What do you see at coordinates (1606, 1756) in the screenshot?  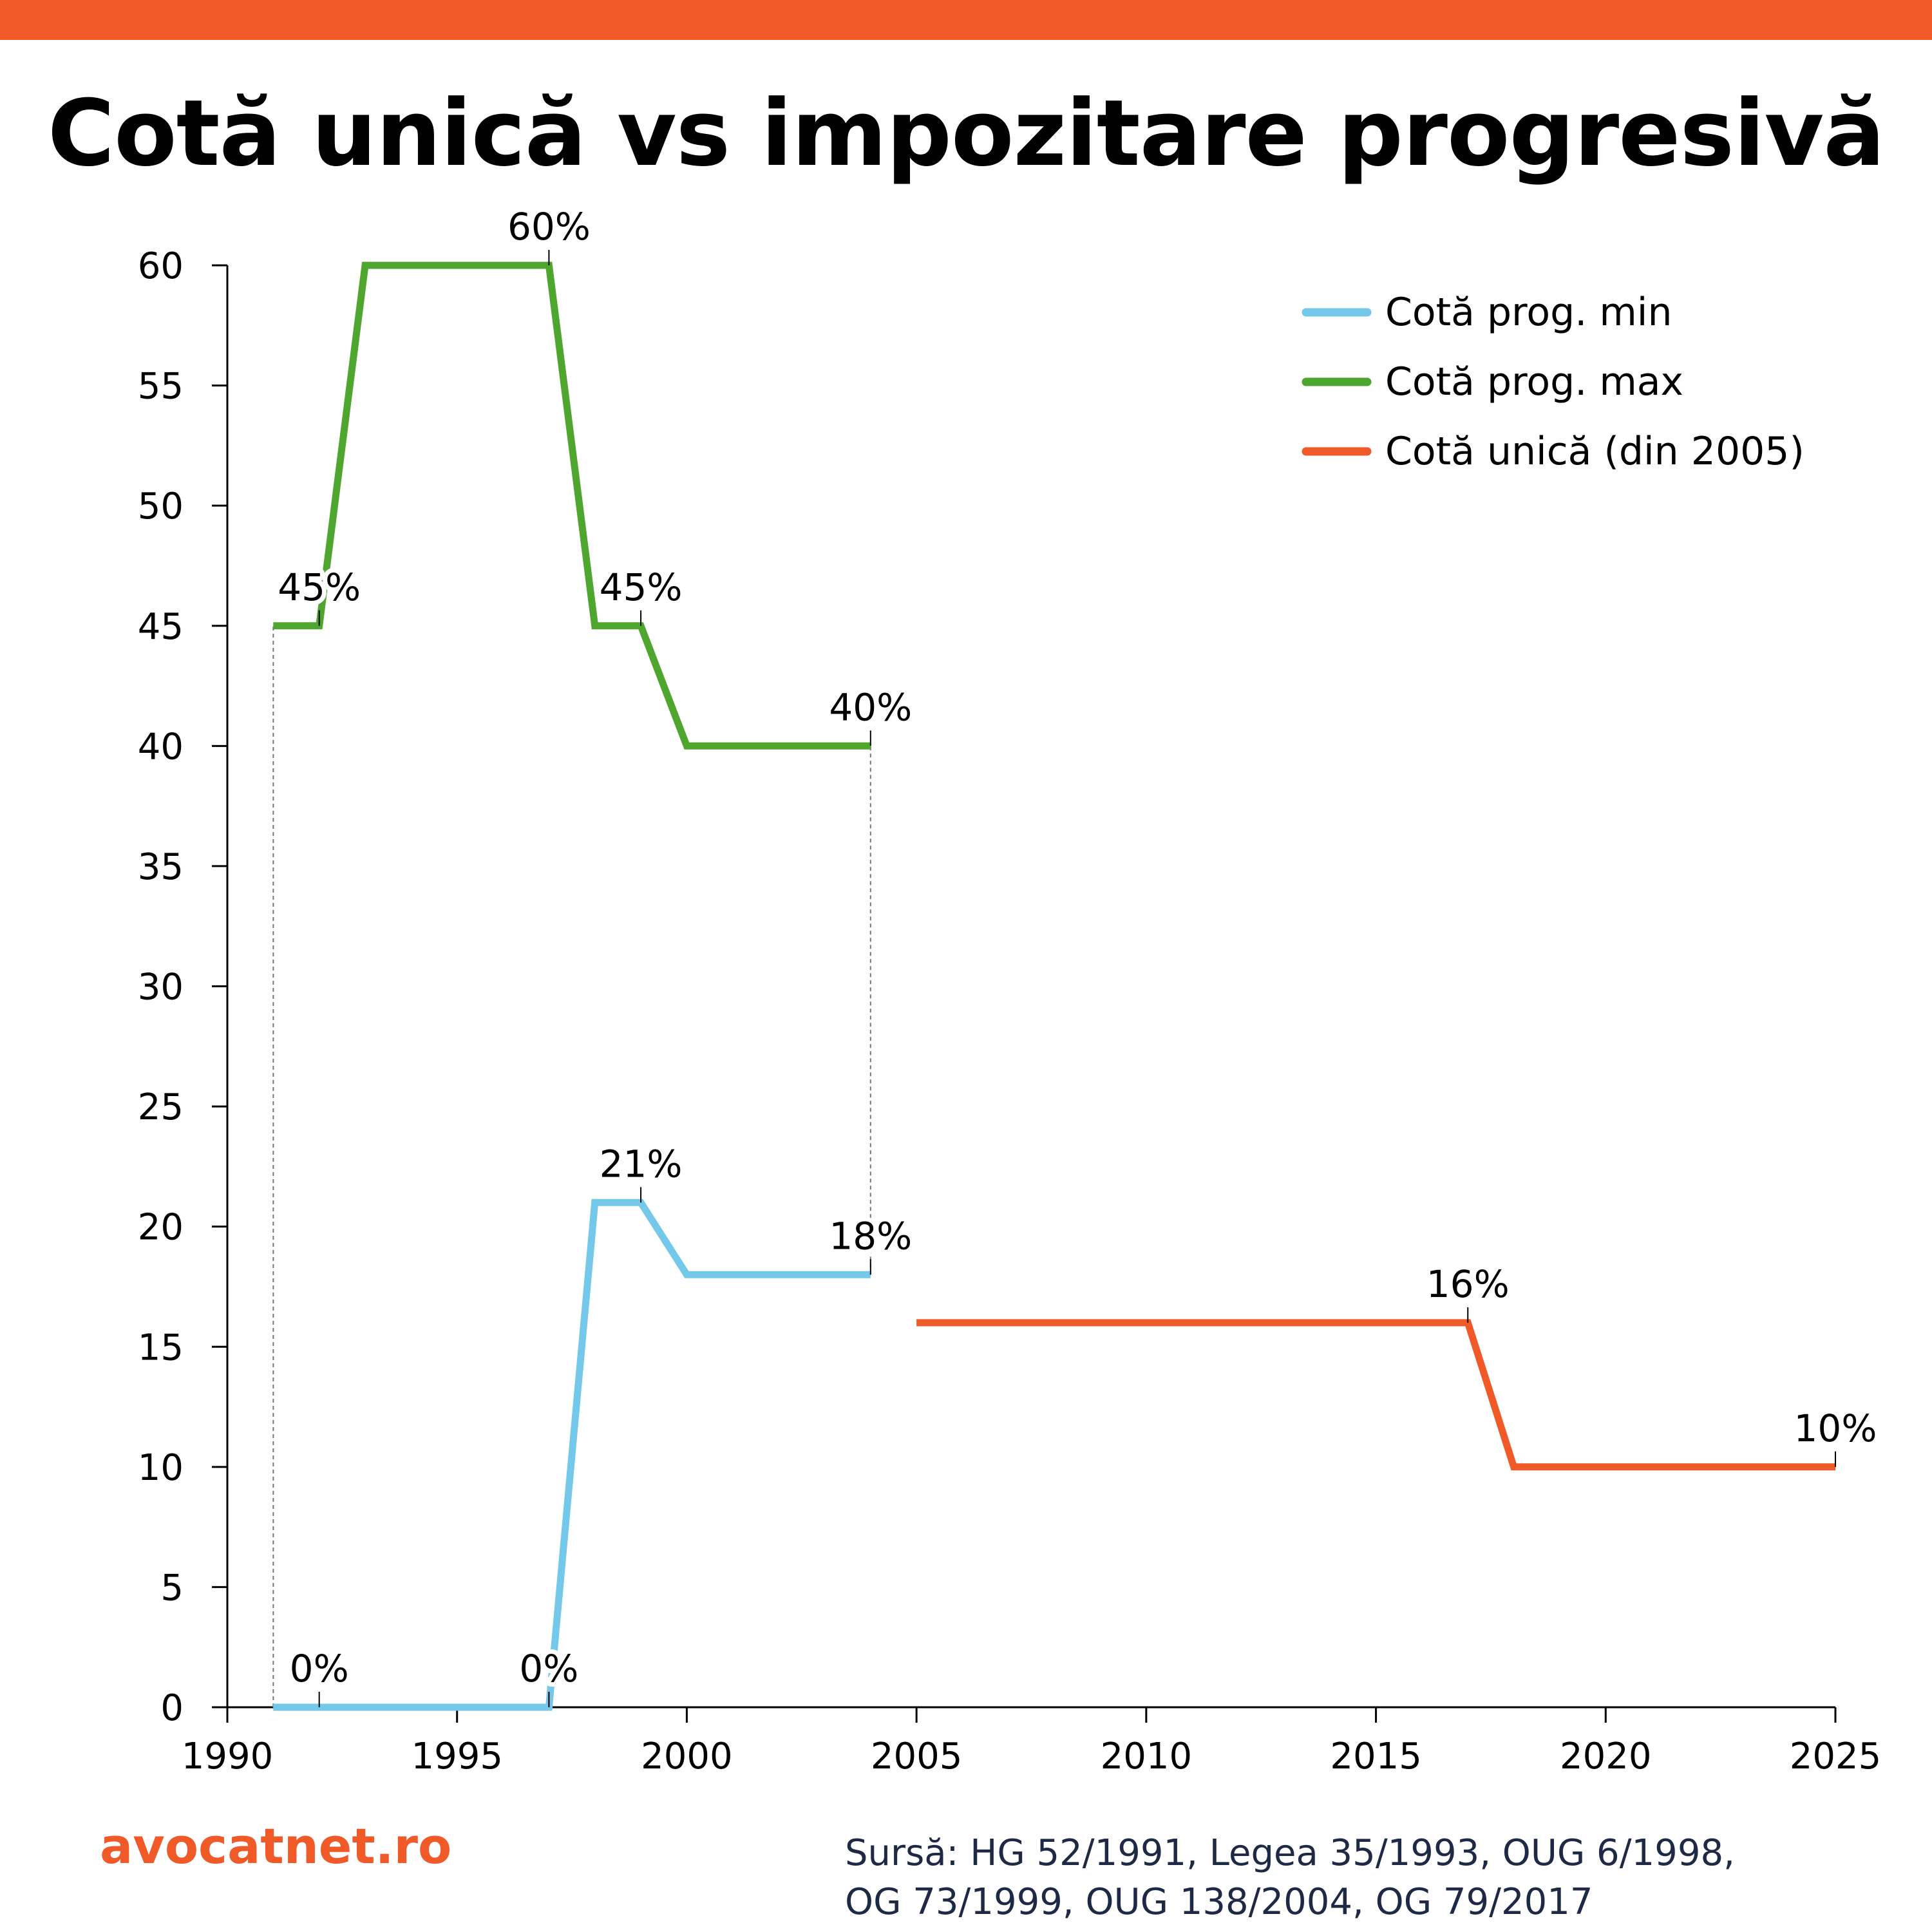 I see `x-tick-label: 2020` at bounding box center [1606, 1756].